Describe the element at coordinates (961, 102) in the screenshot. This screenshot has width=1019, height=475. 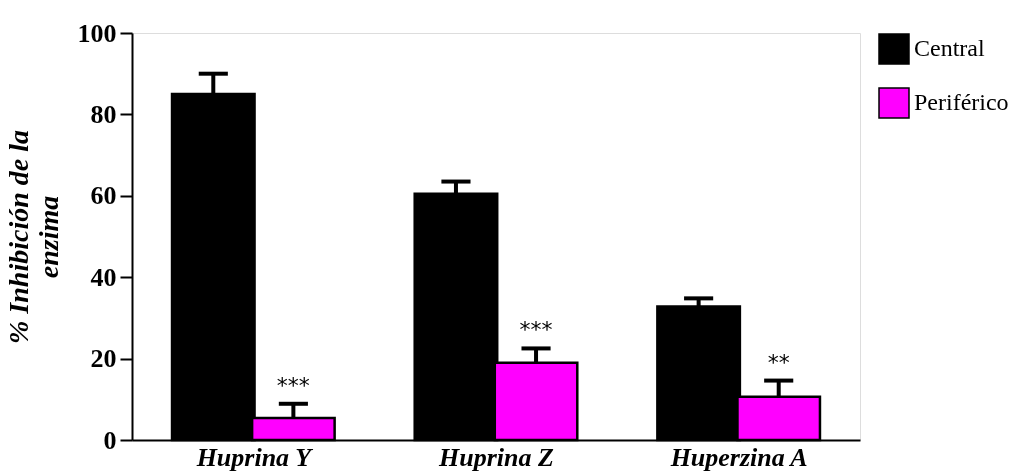
I see `legend-label: Periférico` at that location.